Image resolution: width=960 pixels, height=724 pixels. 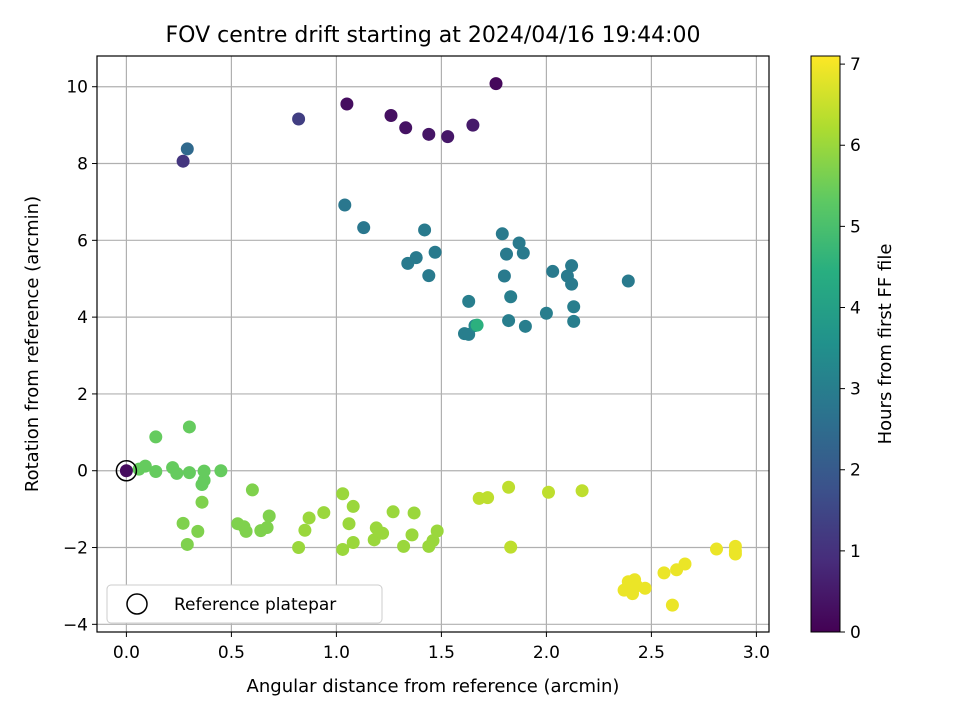 I want to click on colorbar-tick-label: 4, so click(x=855, y=308).